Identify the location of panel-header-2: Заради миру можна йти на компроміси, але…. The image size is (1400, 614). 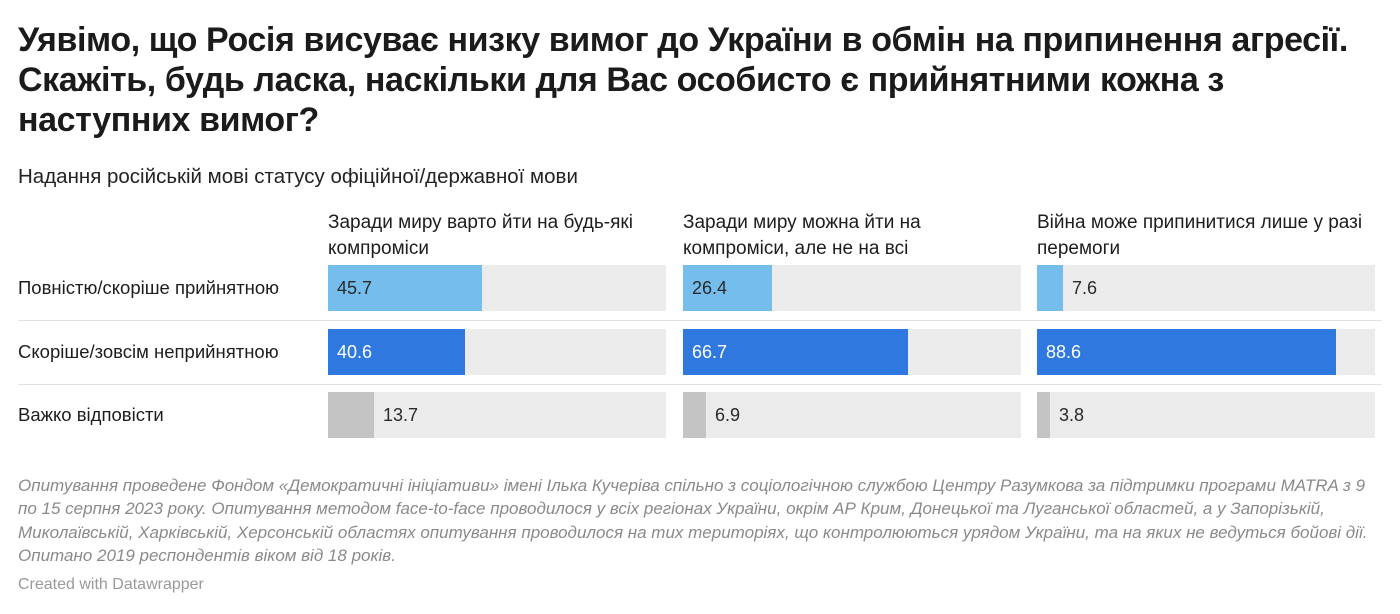
(802, 235).